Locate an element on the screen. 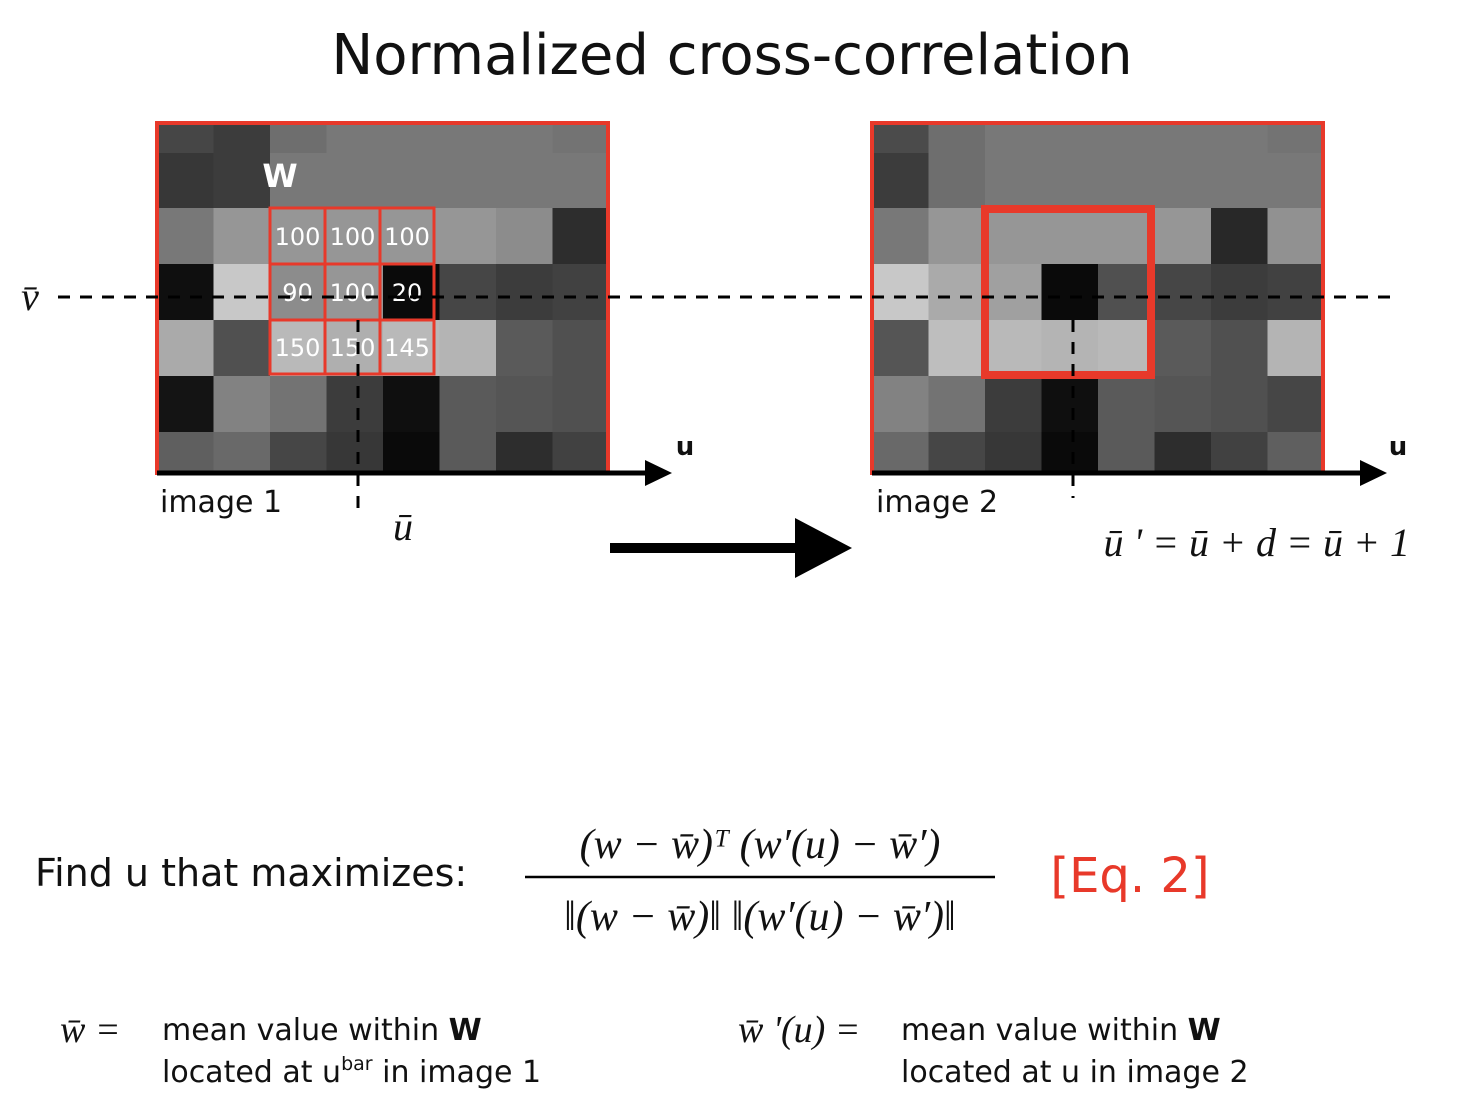  text: in image 1 is located at coordinates (457, 1072).